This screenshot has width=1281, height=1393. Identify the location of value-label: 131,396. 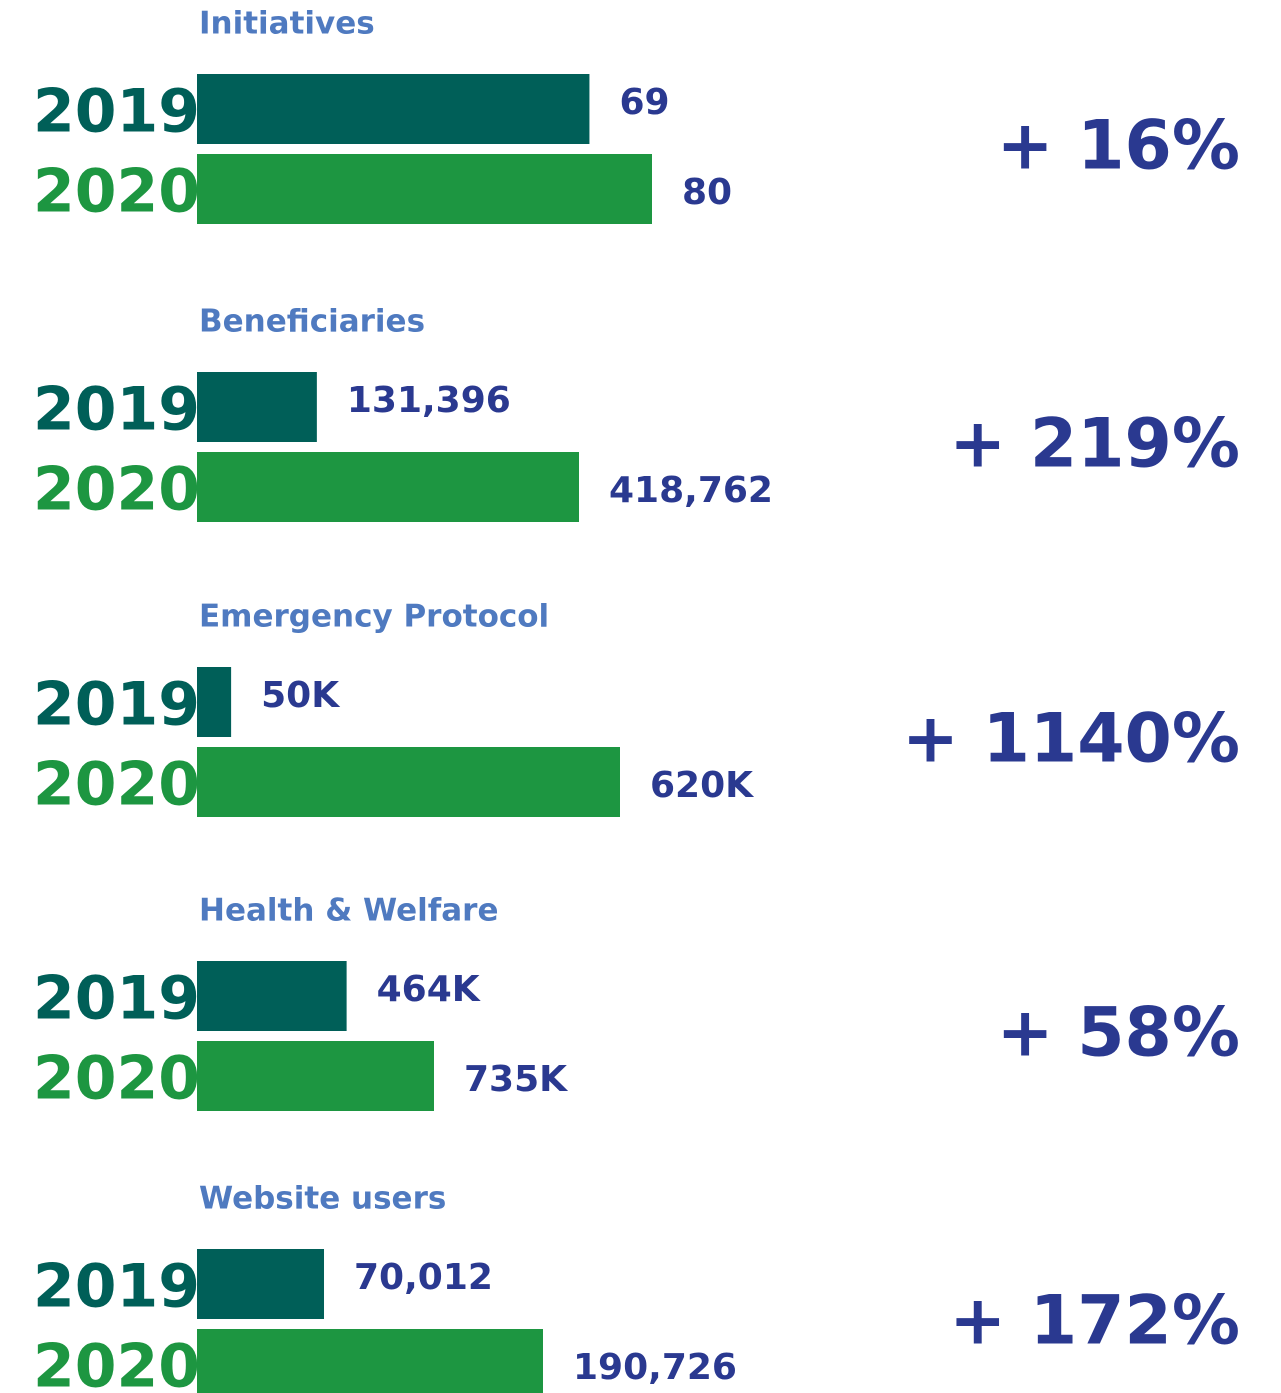
(429, 400).